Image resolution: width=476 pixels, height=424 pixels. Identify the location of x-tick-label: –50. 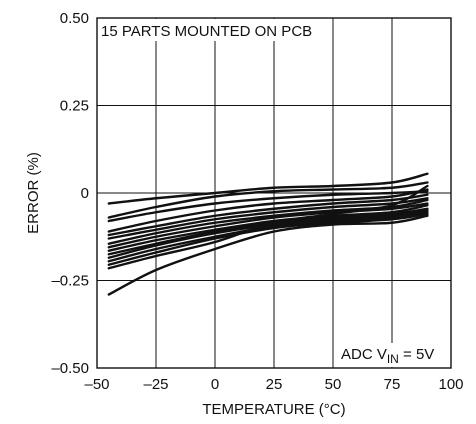
(96, 384).